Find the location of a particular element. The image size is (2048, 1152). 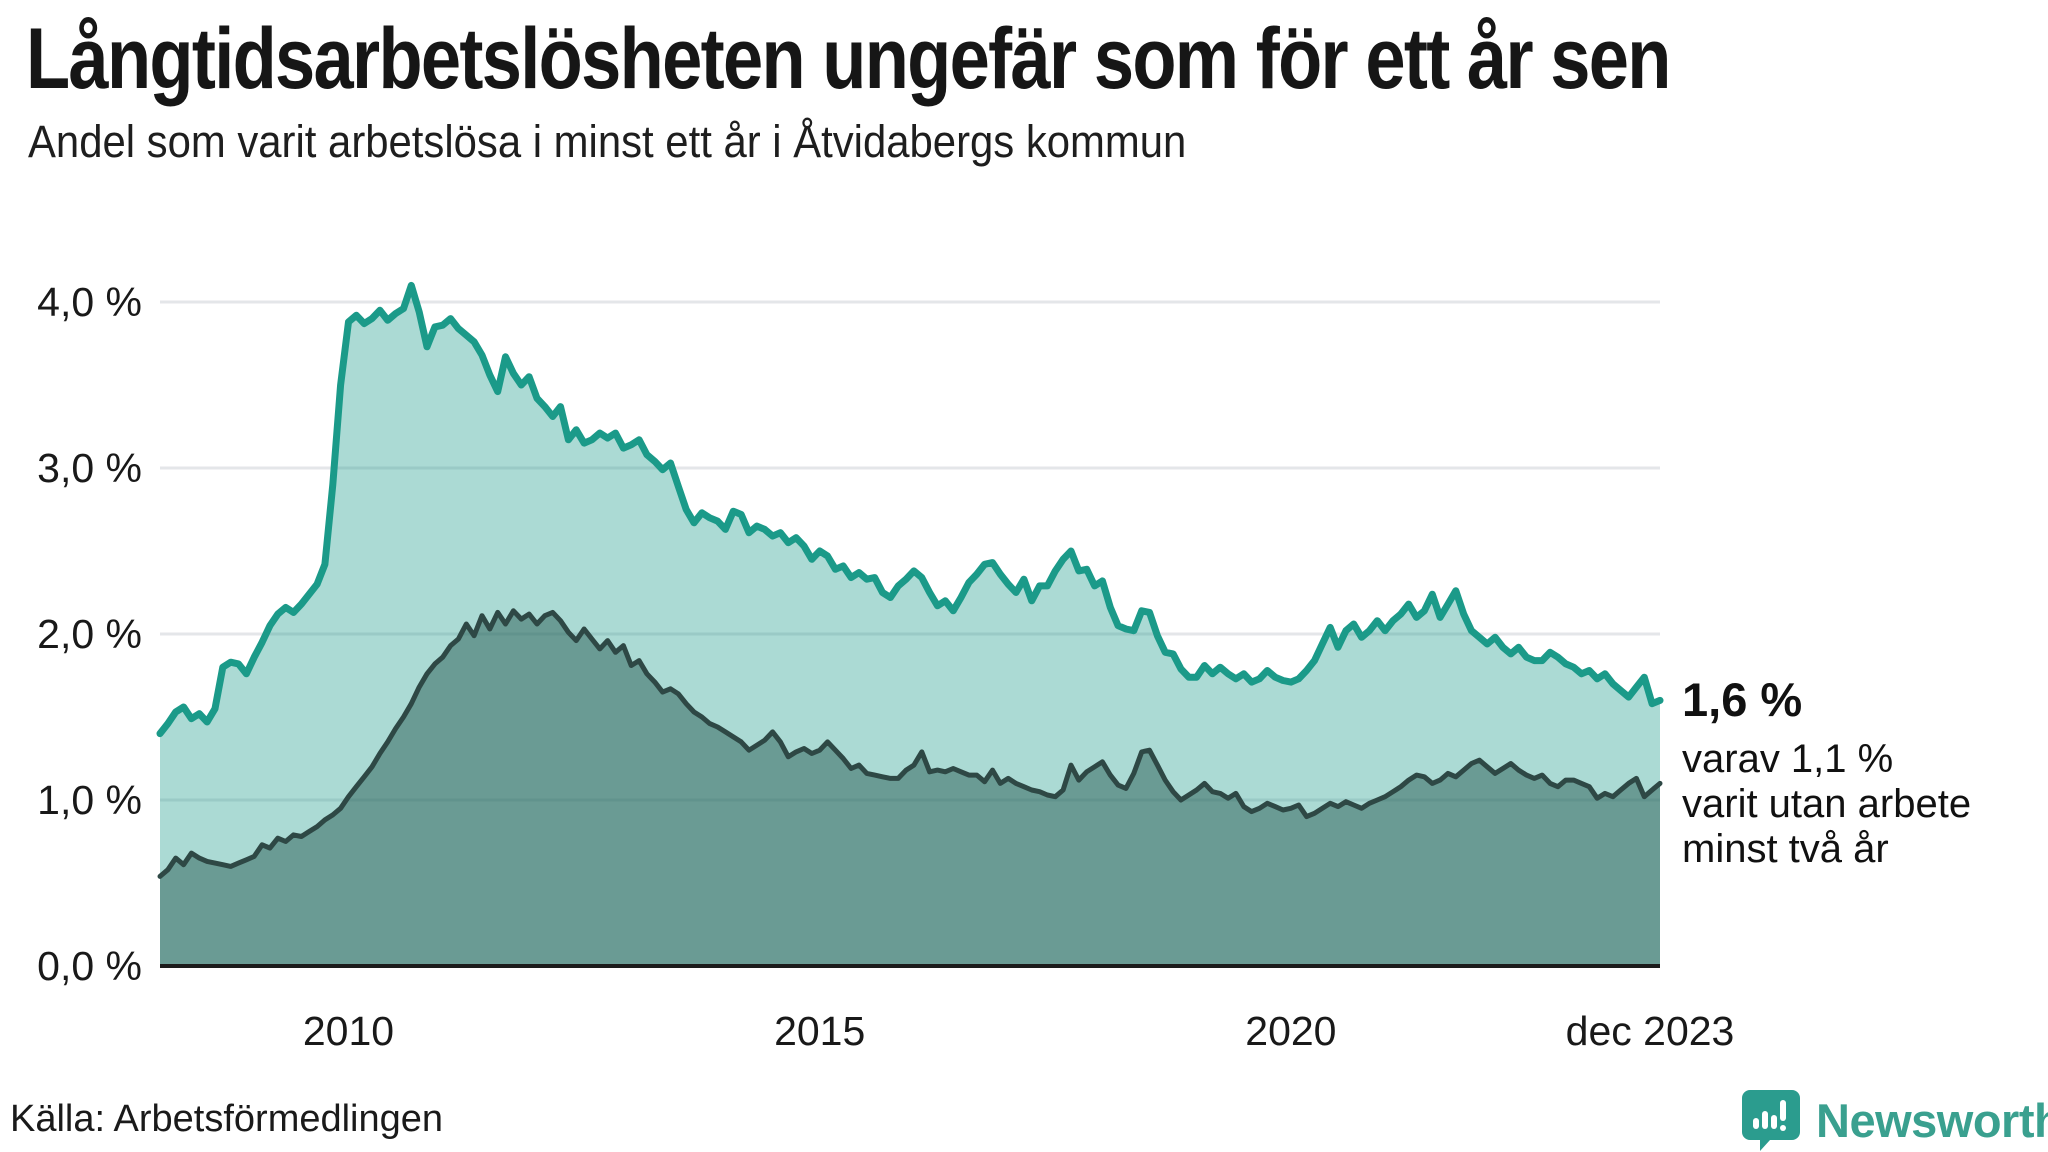

newsworthy-icon is located at coordinates (1771, 1120).